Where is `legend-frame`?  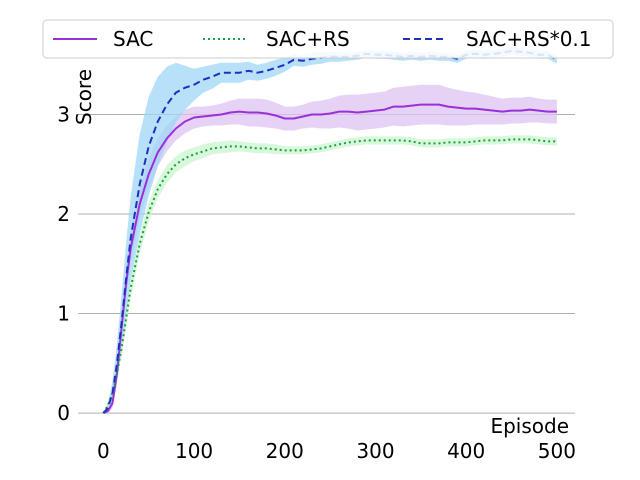 legend-frame is located at coordinates (328, 39).